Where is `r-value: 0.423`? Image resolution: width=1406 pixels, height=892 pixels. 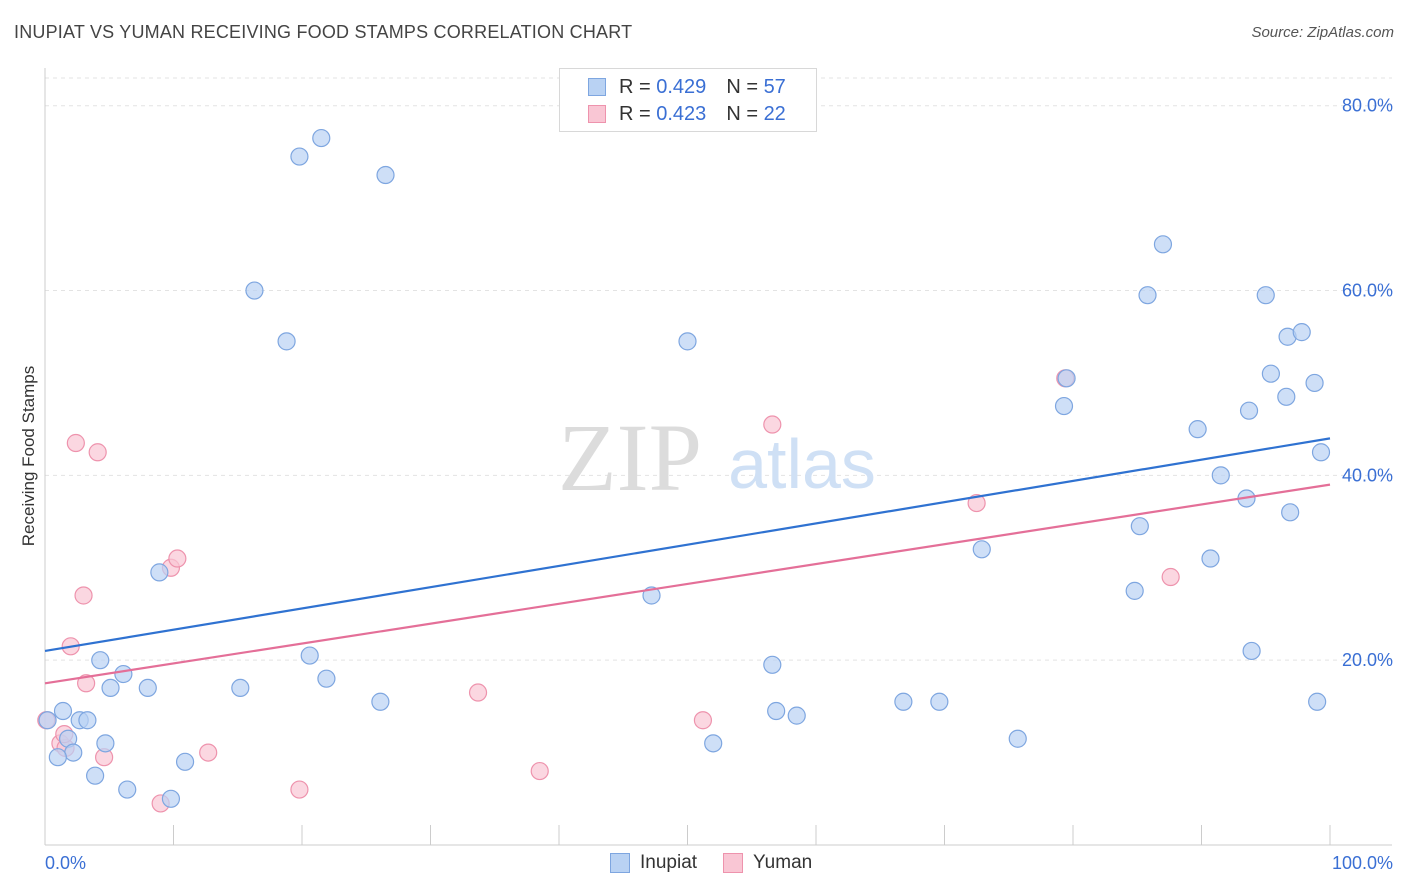
r-value: 0.423 is located at coordinates (681, 113).